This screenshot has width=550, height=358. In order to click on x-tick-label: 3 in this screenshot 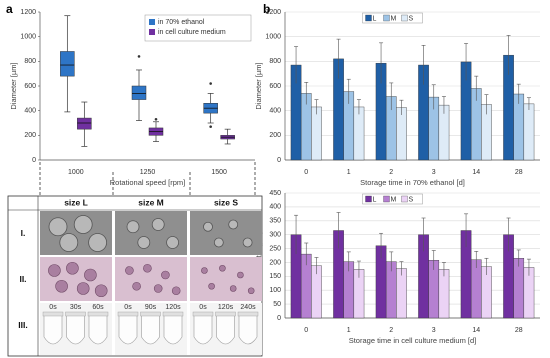, I will do `click(434, 330)`.